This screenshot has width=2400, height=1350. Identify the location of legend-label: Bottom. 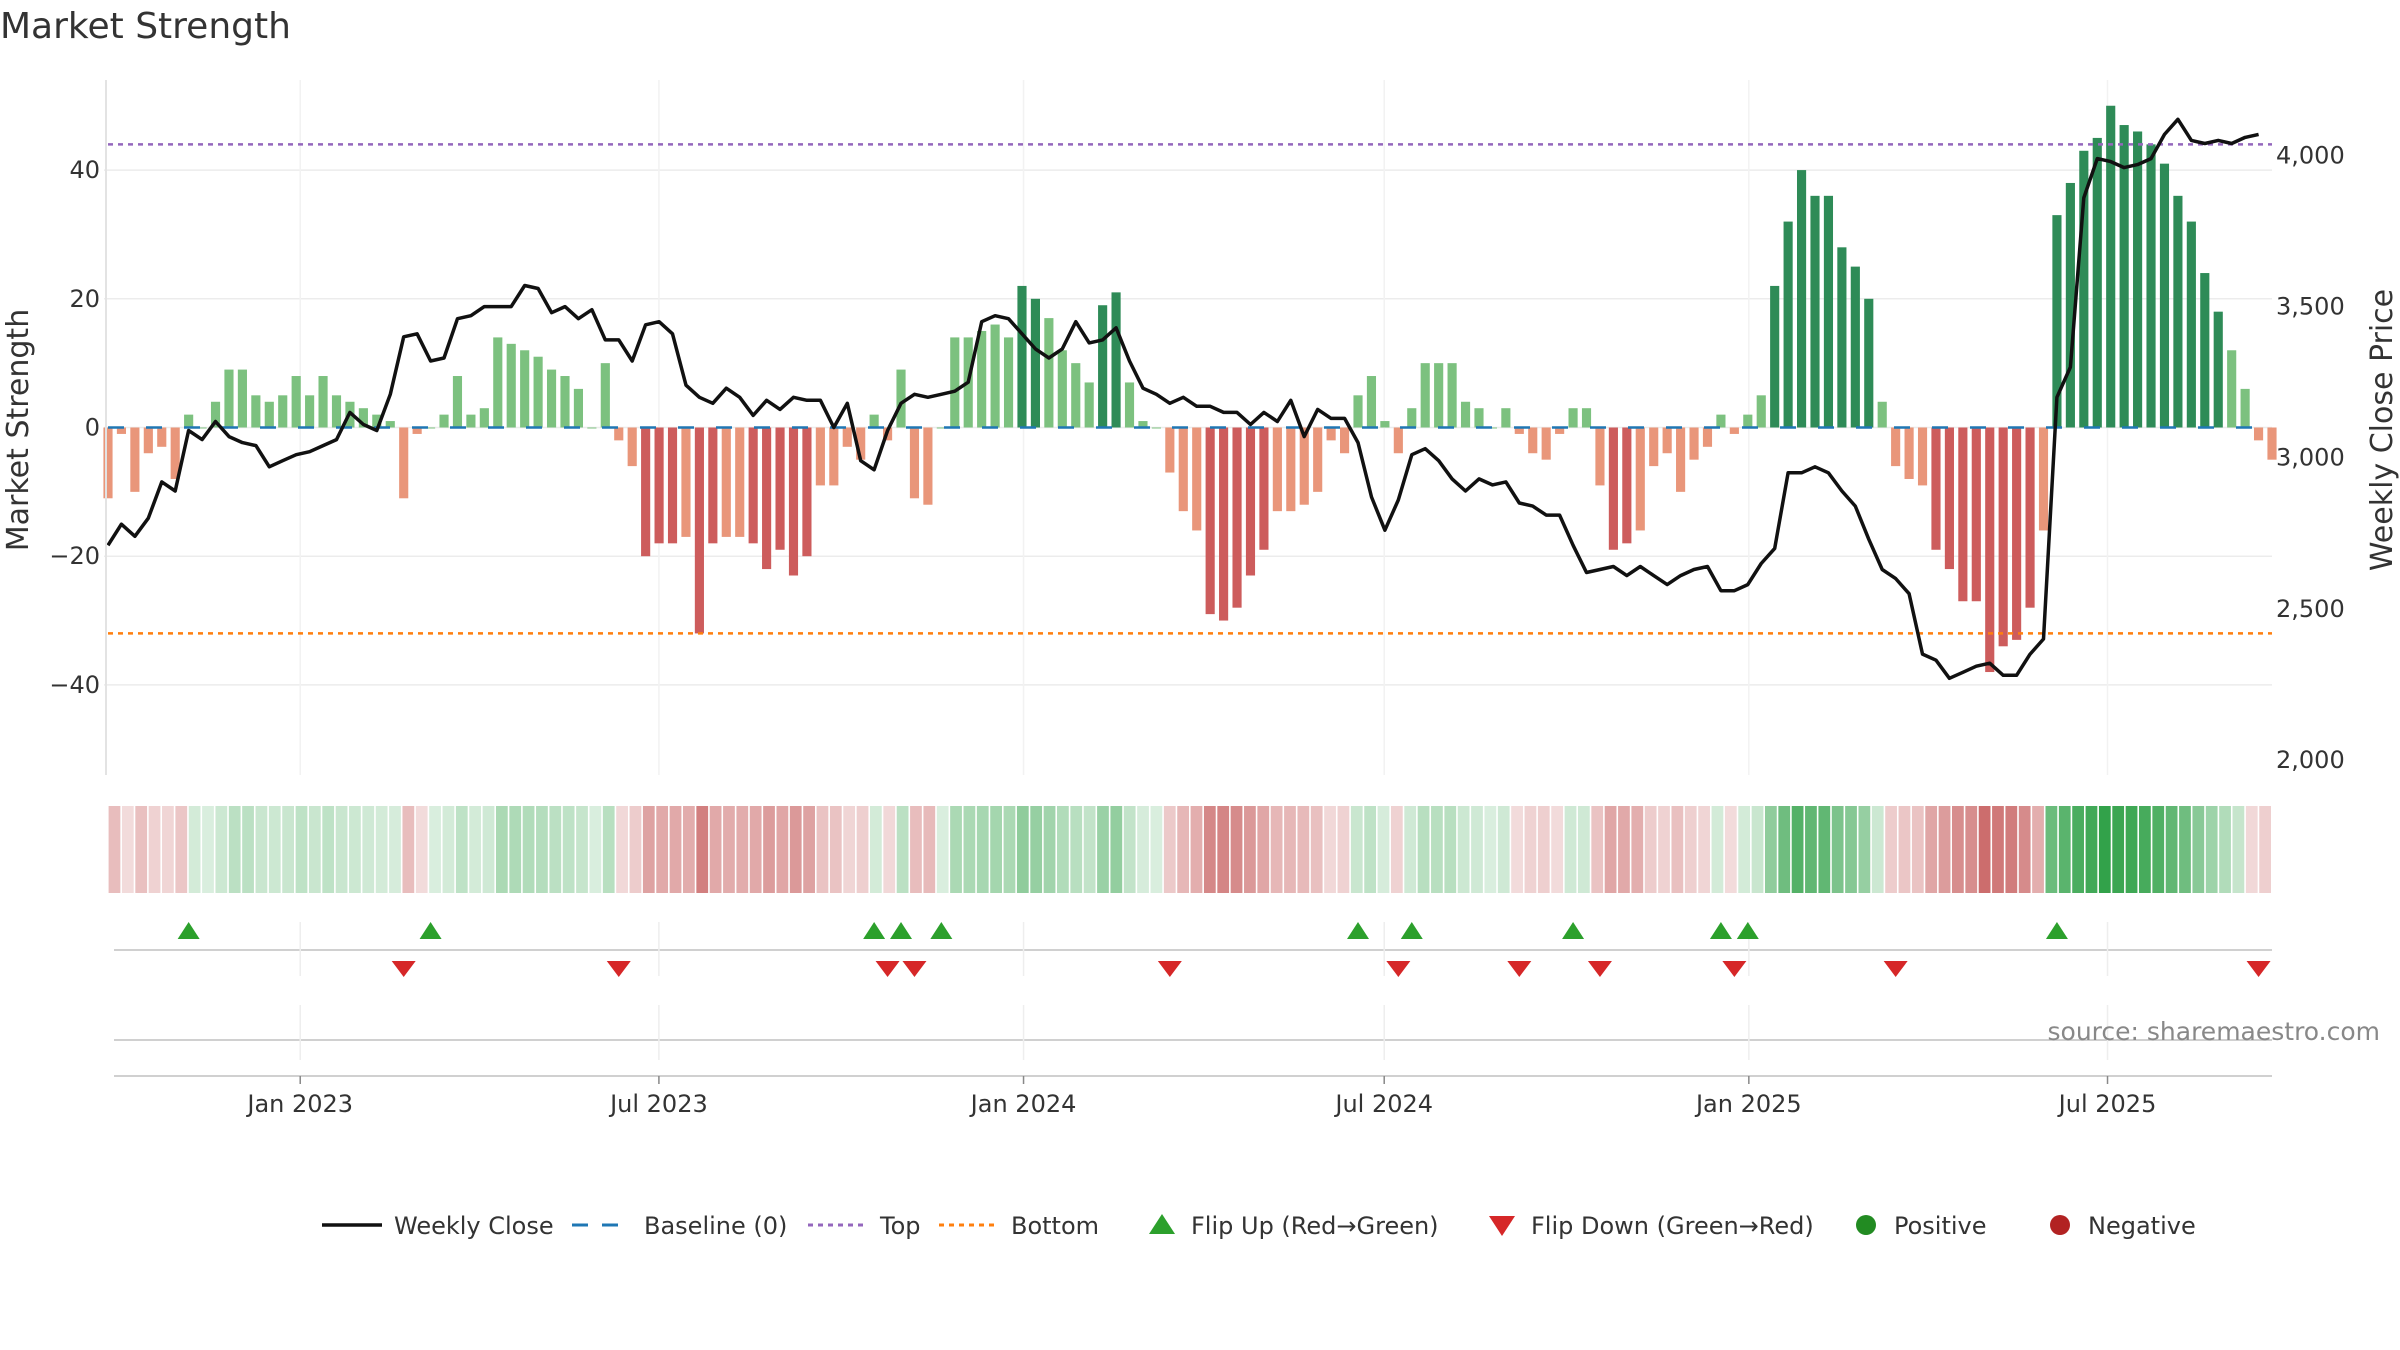
(1055, 1226).